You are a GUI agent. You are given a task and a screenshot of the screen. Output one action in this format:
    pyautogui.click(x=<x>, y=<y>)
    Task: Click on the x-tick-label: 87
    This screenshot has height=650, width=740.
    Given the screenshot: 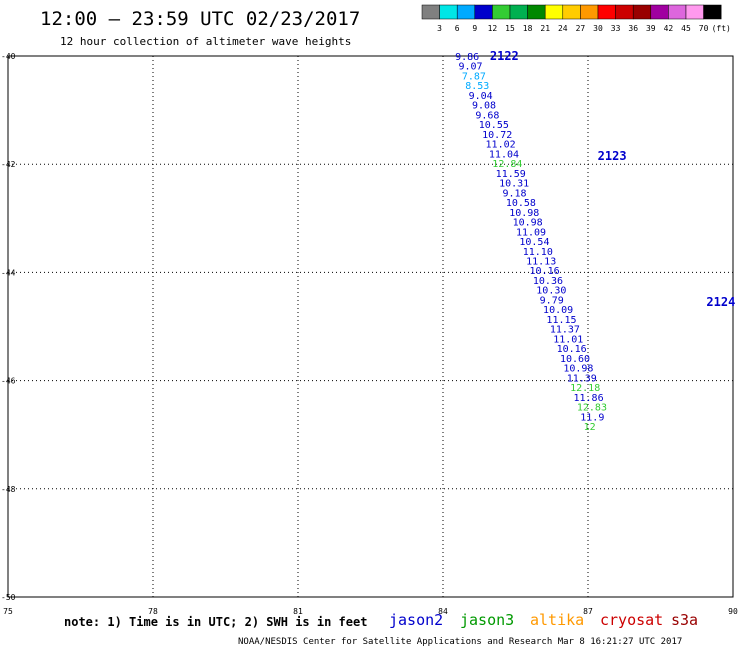 What is the action you would take?
    pyautogui.click(x=588, y=611)
    